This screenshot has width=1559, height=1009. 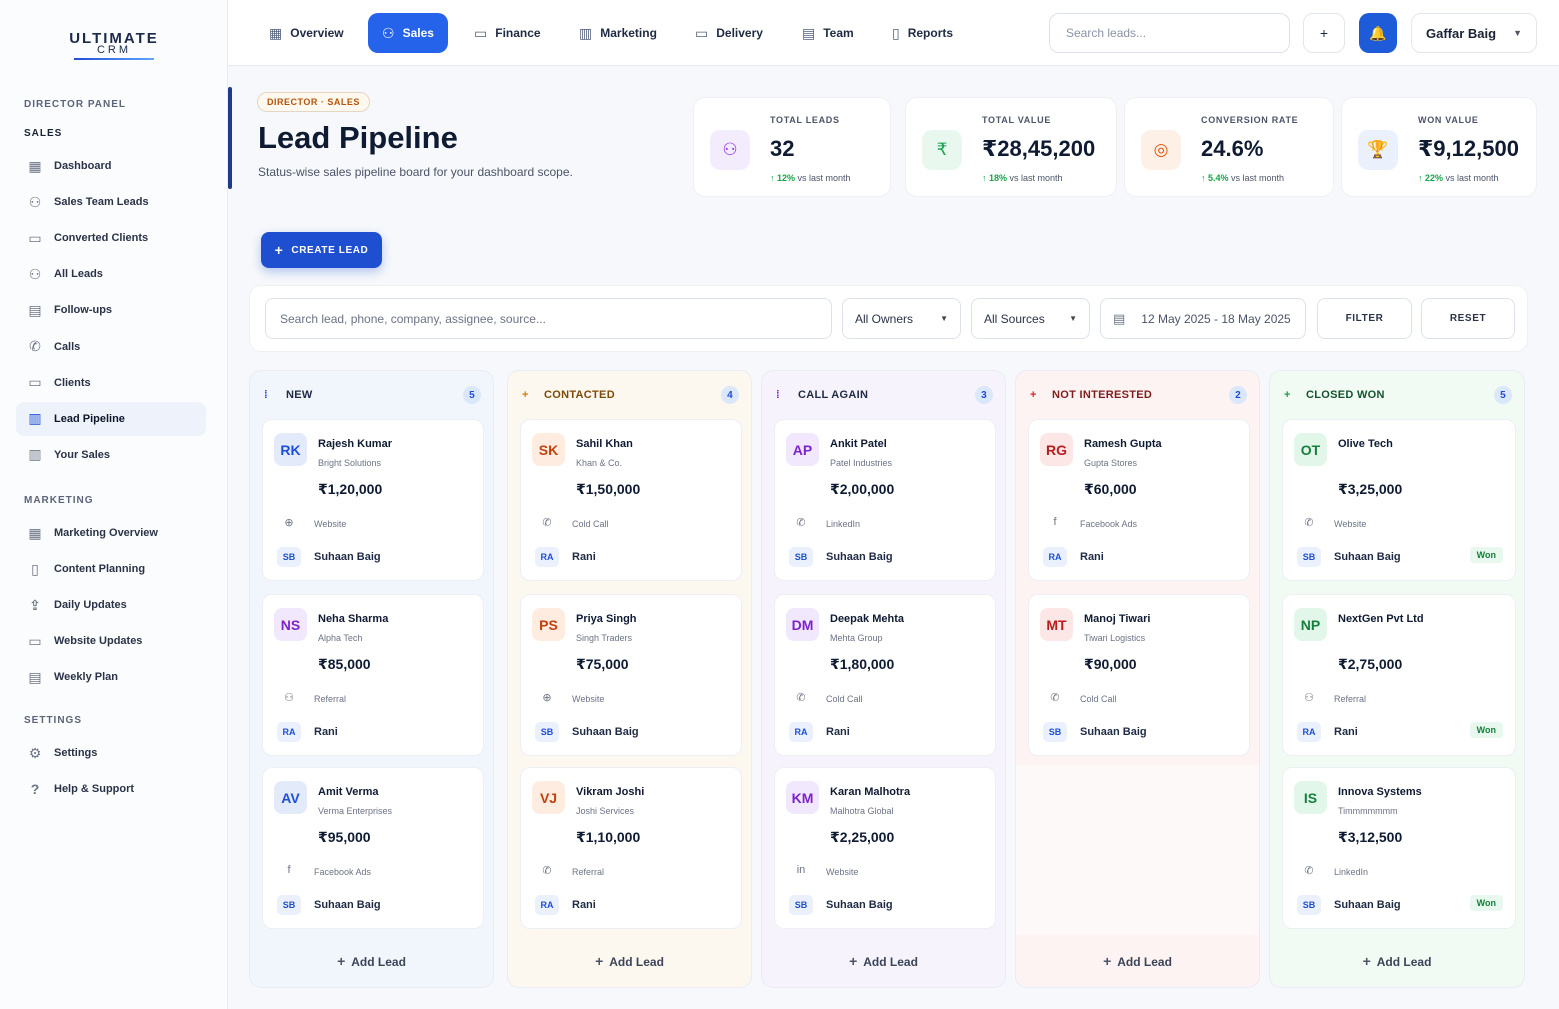 I want to click on owner-select-value: All Owners, so click(x=884, y=318).